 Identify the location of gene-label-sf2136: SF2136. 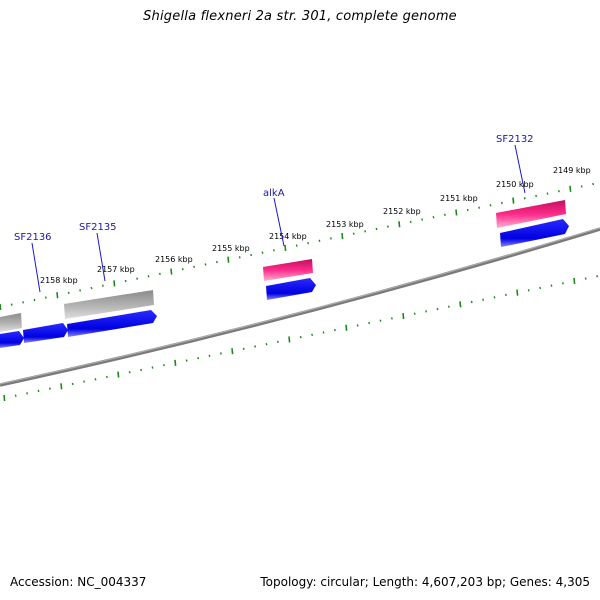
(33, 237).